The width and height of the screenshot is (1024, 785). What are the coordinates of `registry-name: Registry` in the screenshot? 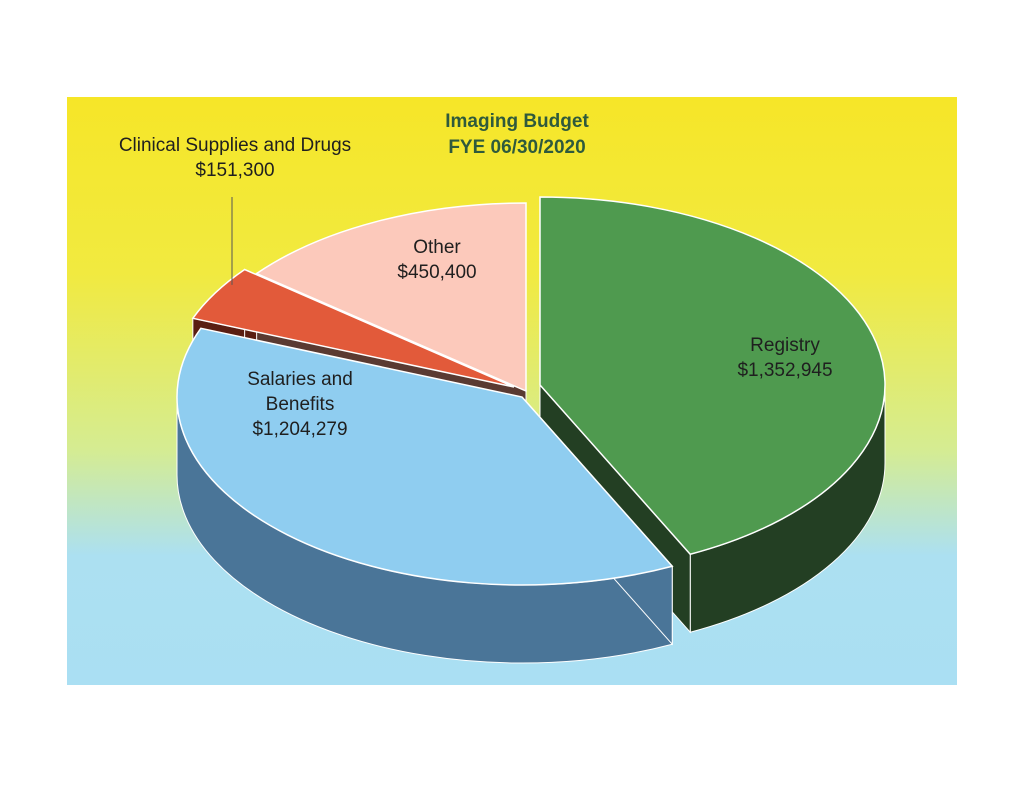 It's located at (785, 345).